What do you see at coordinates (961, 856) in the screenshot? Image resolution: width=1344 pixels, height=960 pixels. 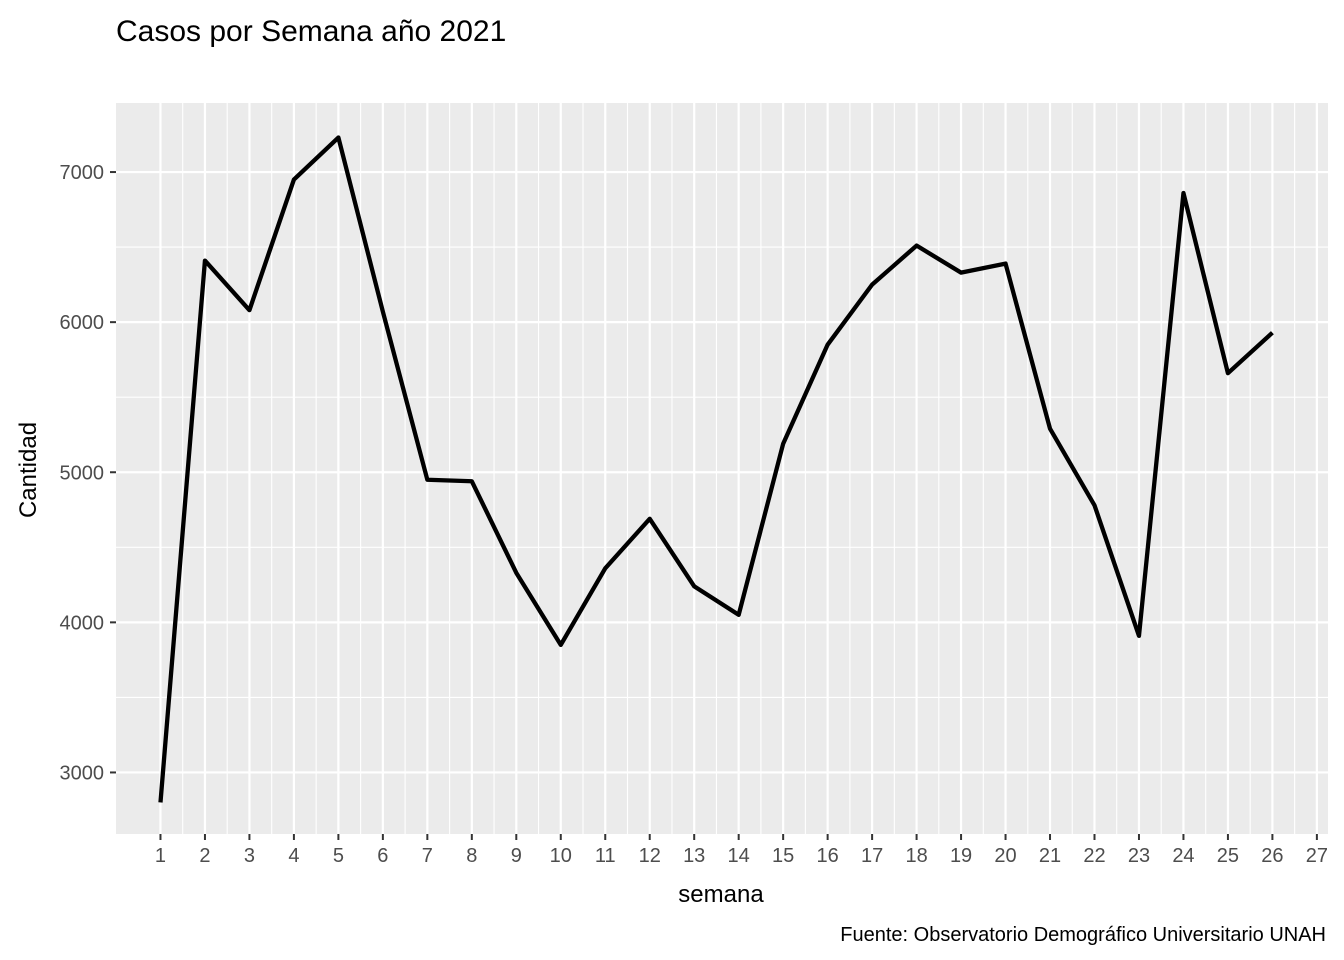 I see `x-tick-label: 19` at bounding box center [961, 856].